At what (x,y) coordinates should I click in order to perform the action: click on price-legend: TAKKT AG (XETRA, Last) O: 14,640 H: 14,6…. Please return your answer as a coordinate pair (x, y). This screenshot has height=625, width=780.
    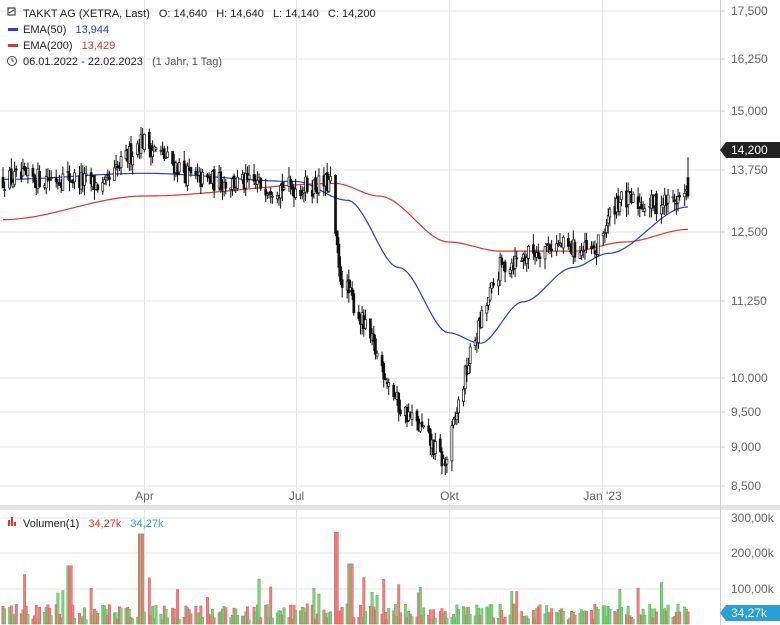
    Looking at the image, I should click on (191, 37).